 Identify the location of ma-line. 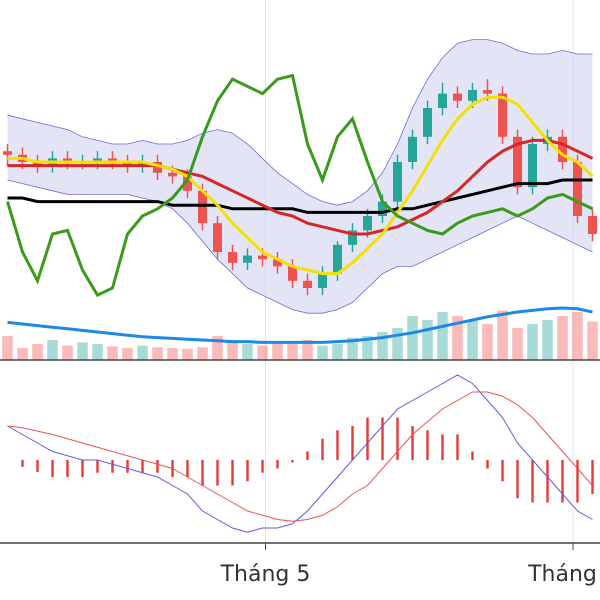
(300, 196).